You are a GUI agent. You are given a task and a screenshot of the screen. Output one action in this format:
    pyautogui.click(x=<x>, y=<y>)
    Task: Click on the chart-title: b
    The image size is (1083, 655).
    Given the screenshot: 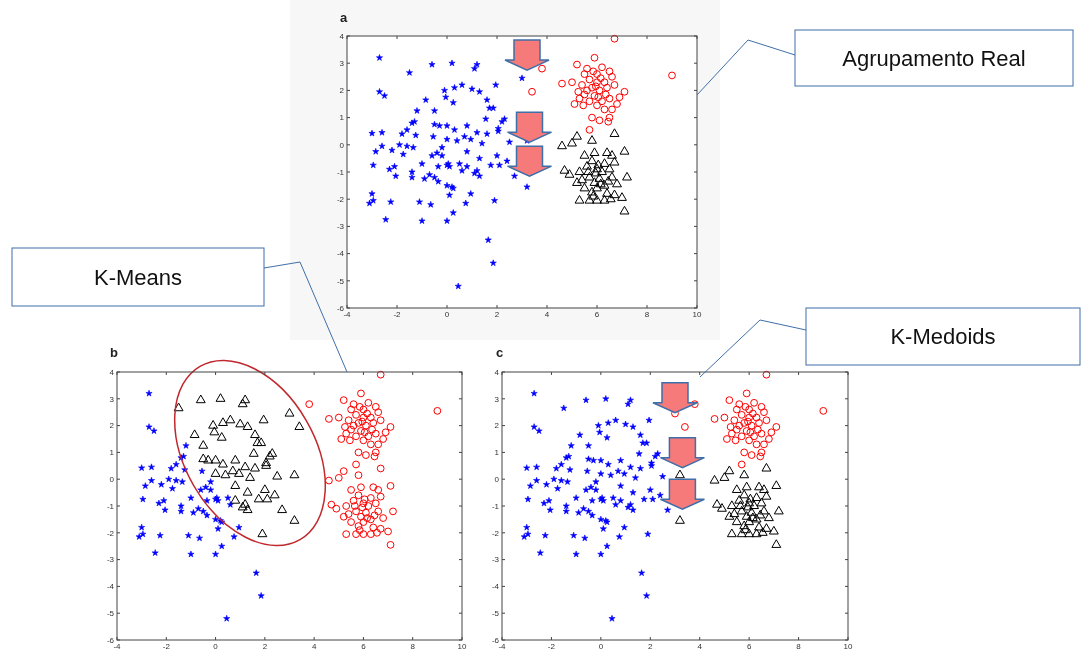 What is the action you would take?
    pyautogui.click(x=114, y=352)
    